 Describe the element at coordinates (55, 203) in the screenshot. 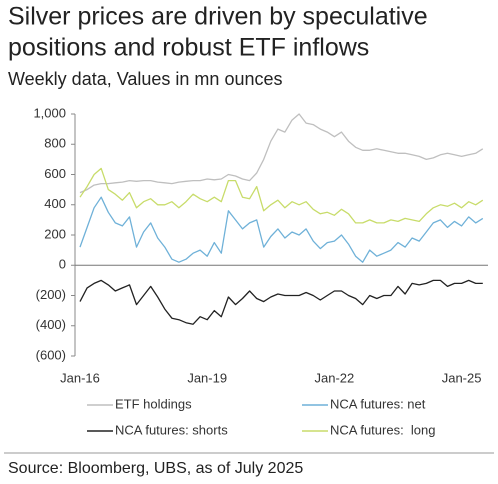

I see `y-tick-label: 400` at that location.